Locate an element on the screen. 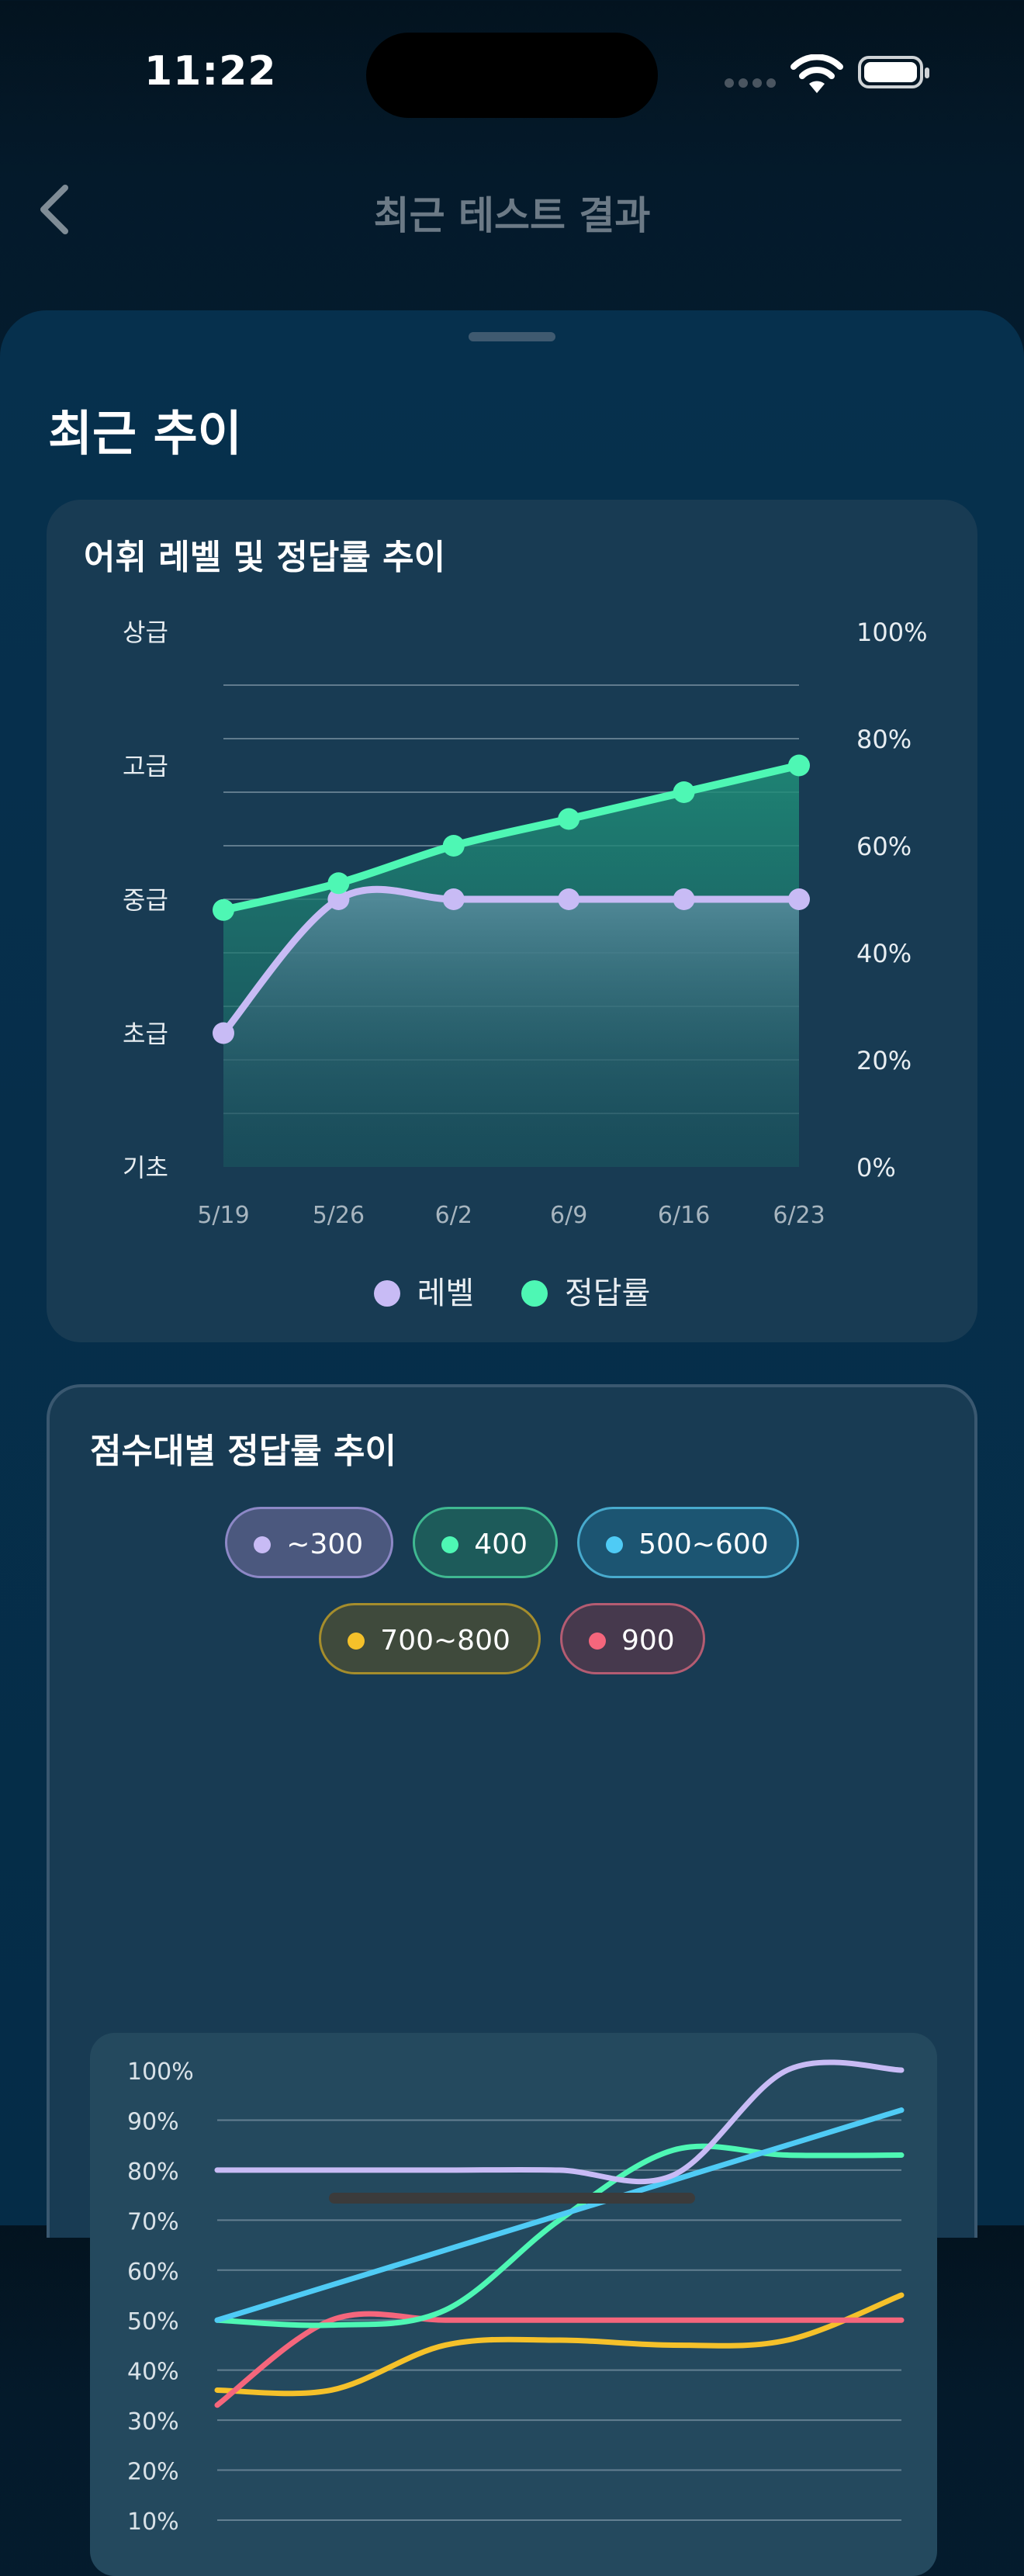 The height and width of the screenshot is (2576, 1024). status-bar: 11:22 is located at coordinates (512, 73).